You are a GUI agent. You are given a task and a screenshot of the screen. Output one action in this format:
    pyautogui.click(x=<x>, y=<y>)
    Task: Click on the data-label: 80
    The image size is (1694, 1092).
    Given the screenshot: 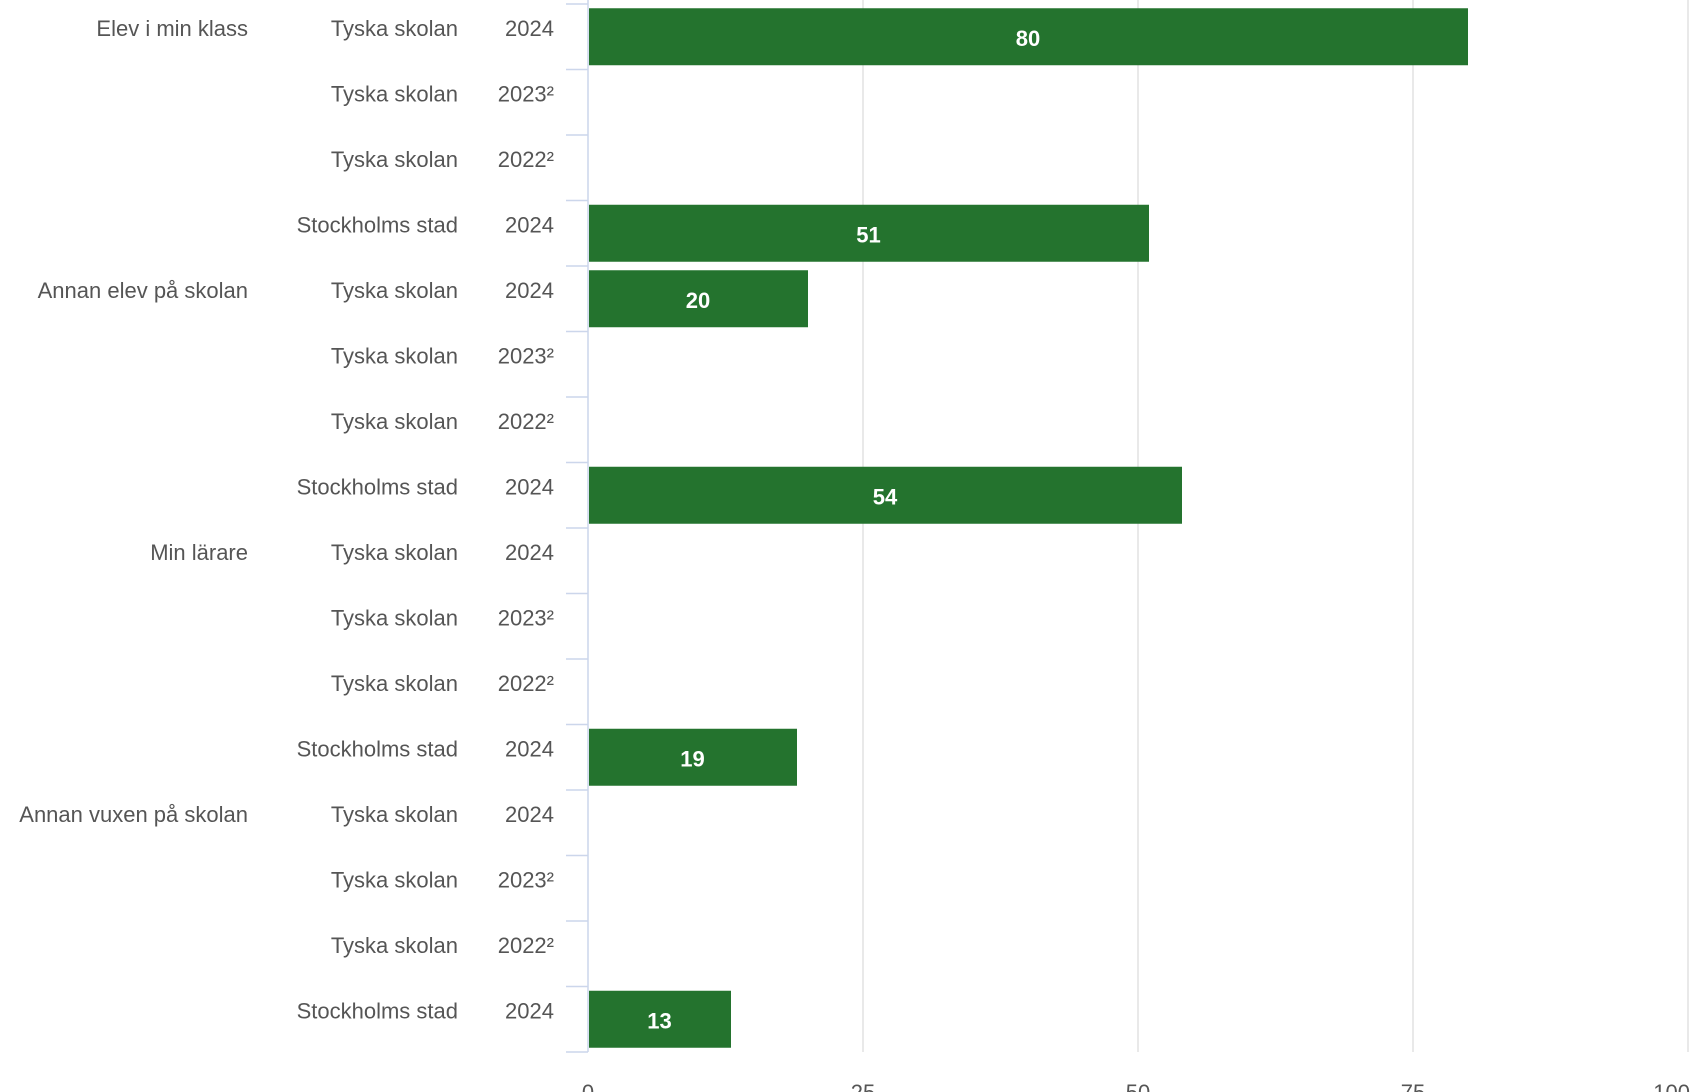 What is the action you would take?
    pyautogui.click(x=1028, y=38)
    